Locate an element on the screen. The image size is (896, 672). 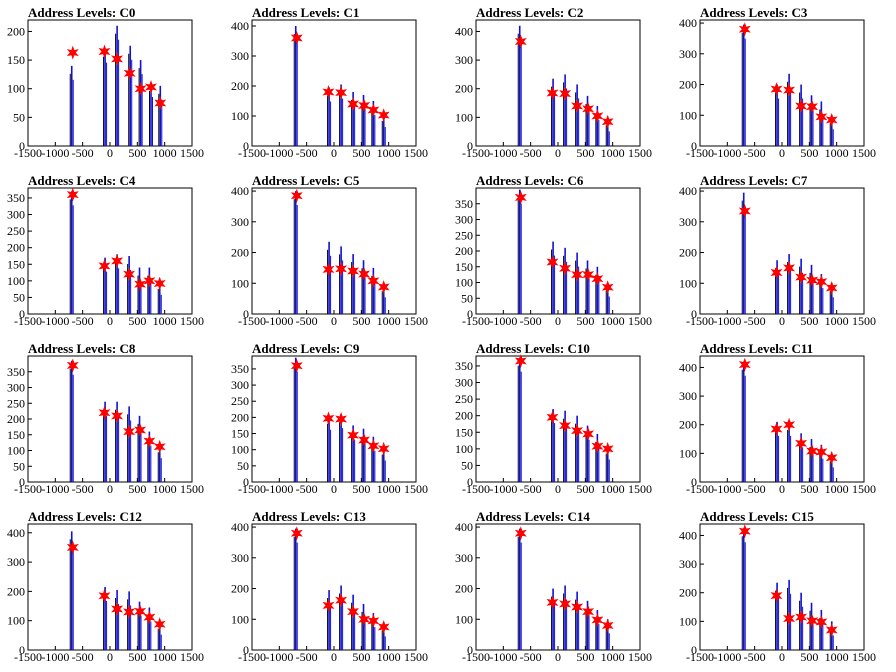
chart-title: Address Levels: C5 is located at coordinates (306, 180).